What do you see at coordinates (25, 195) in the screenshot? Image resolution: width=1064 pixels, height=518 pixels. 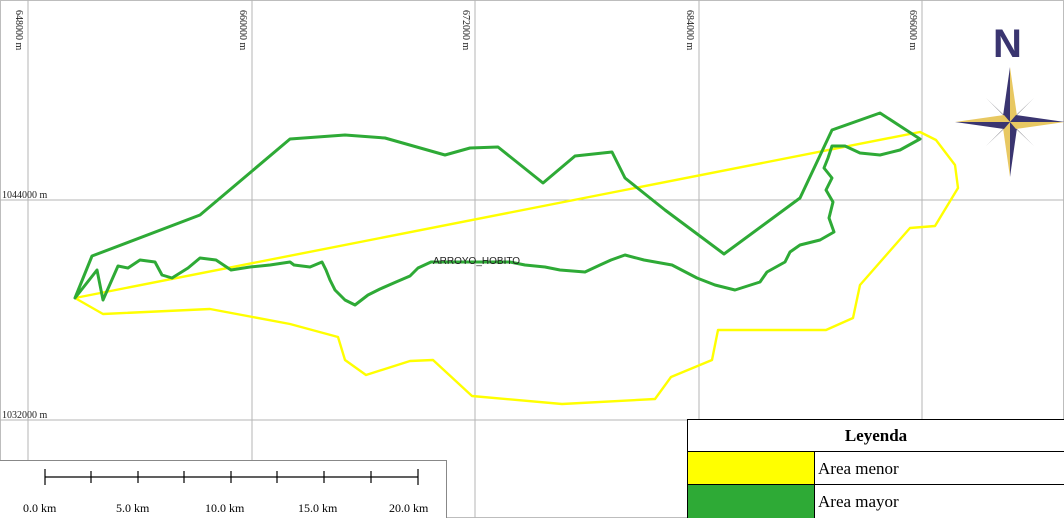 I see `northing-label: 1044000 m` at bounding box center [25, 195].